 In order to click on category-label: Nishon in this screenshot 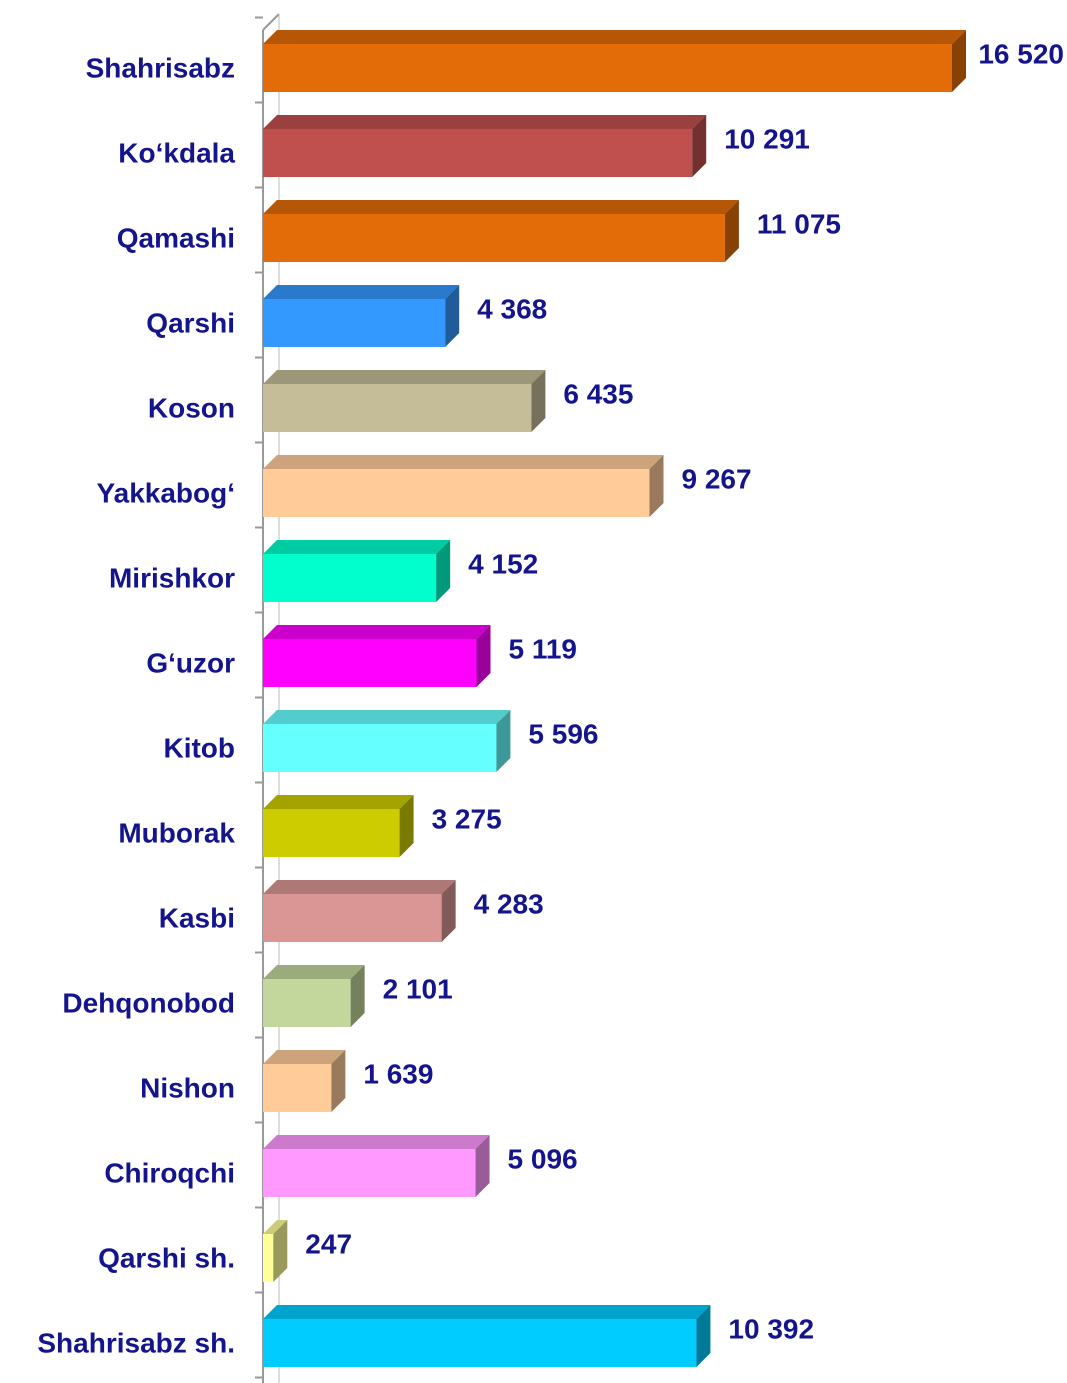, I will do `click(187, 1087)`.